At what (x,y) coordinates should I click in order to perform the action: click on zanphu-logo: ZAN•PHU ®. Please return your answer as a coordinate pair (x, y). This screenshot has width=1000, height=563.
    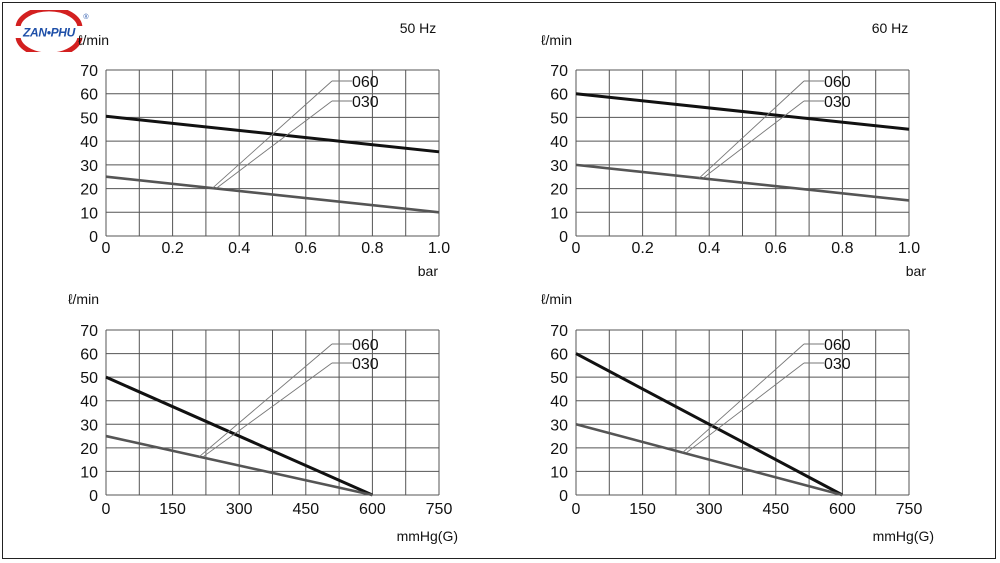
    Looking at the image, I should click on (49, 31).